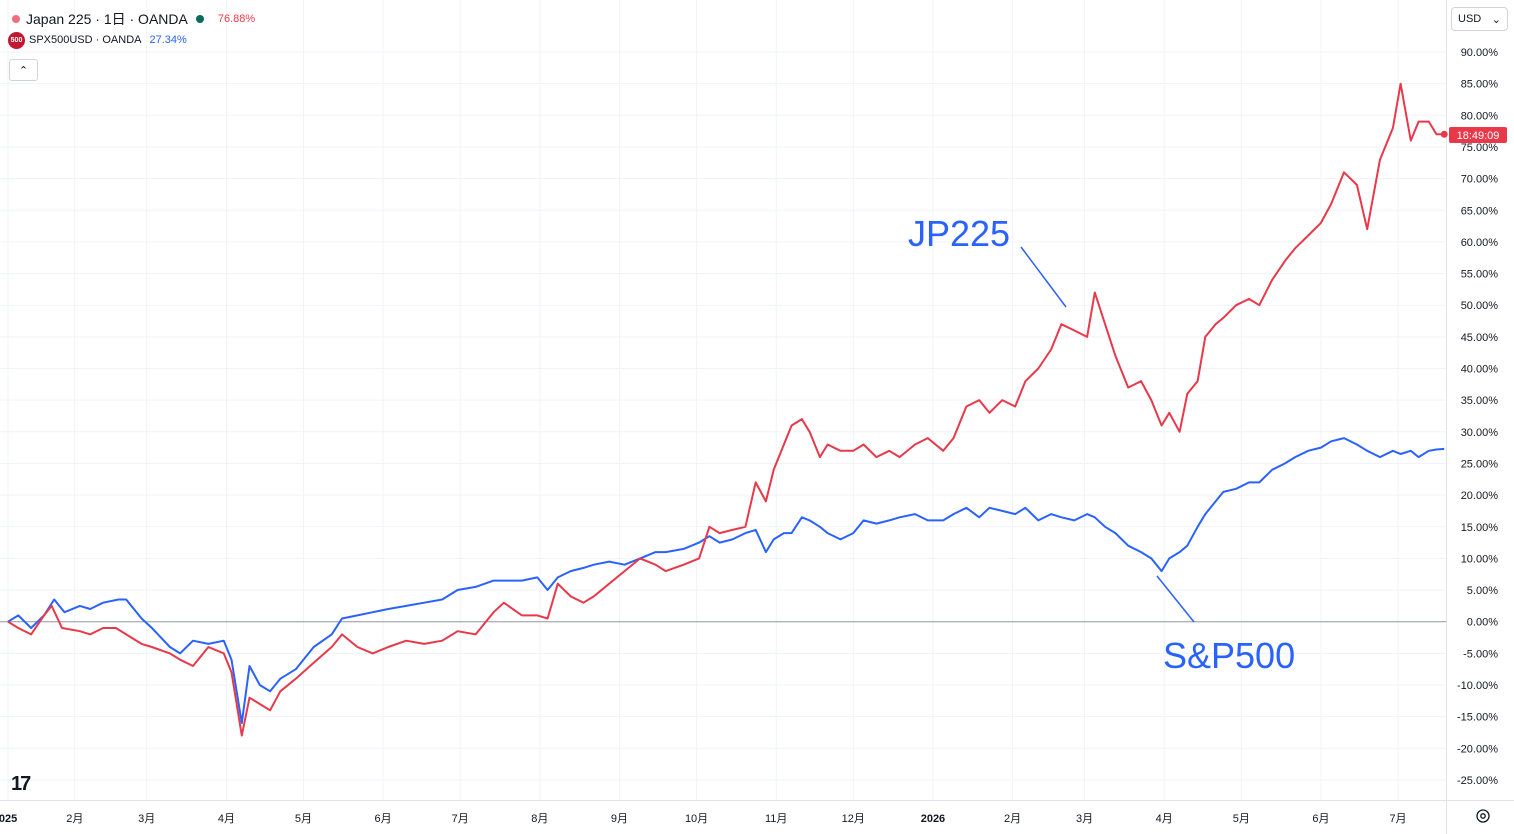  What do you see at coordinates (85, 40) in the screenshot?
I see `legend-spx-label: SPX500USD · OANDA` at bounding box center [85, 40].